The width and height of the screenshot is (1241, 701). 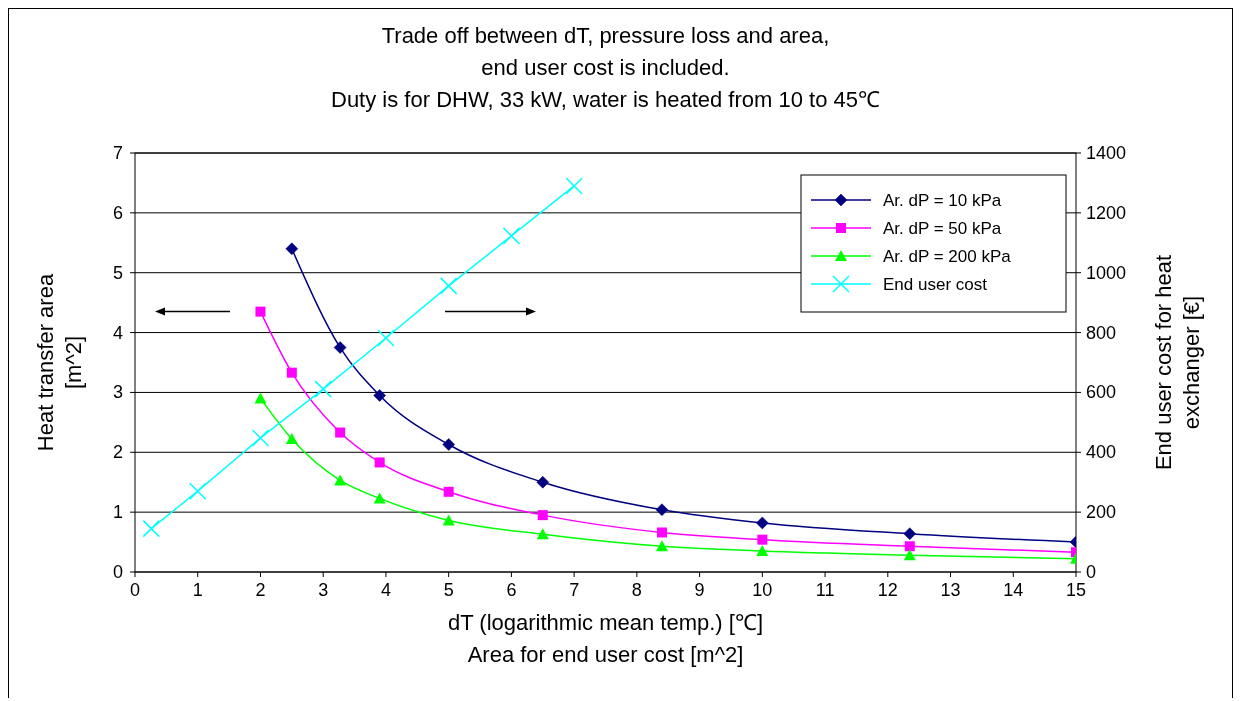 What do you see at coordinates (117, 572) in the screenshot?
I see `y-tick-label: 0` at bounding box center [117, 572].